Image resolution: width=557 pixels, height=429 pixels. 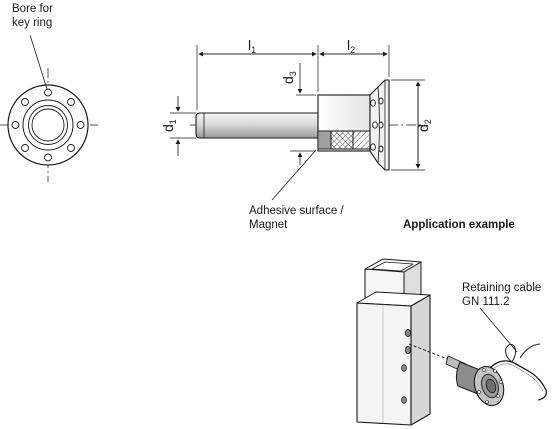 What do you see at coordinates (324, 140) in the screenshot?
I see `magnet-insert` at bounding box center [324, 140].